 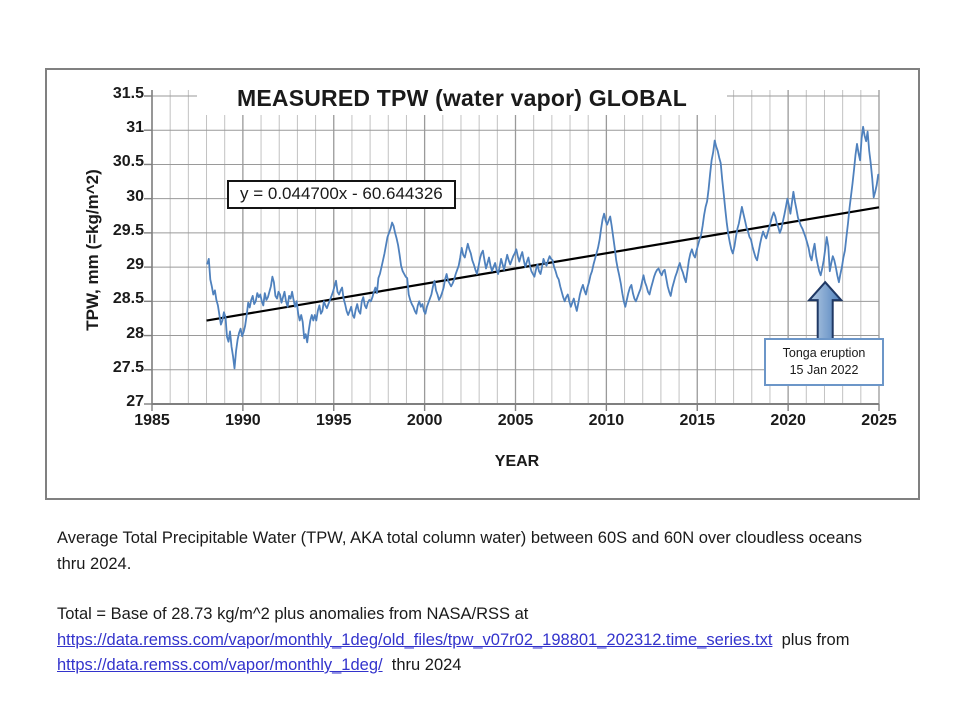 I want to click on y-tick-label: 30, so click(x=135, y=196).